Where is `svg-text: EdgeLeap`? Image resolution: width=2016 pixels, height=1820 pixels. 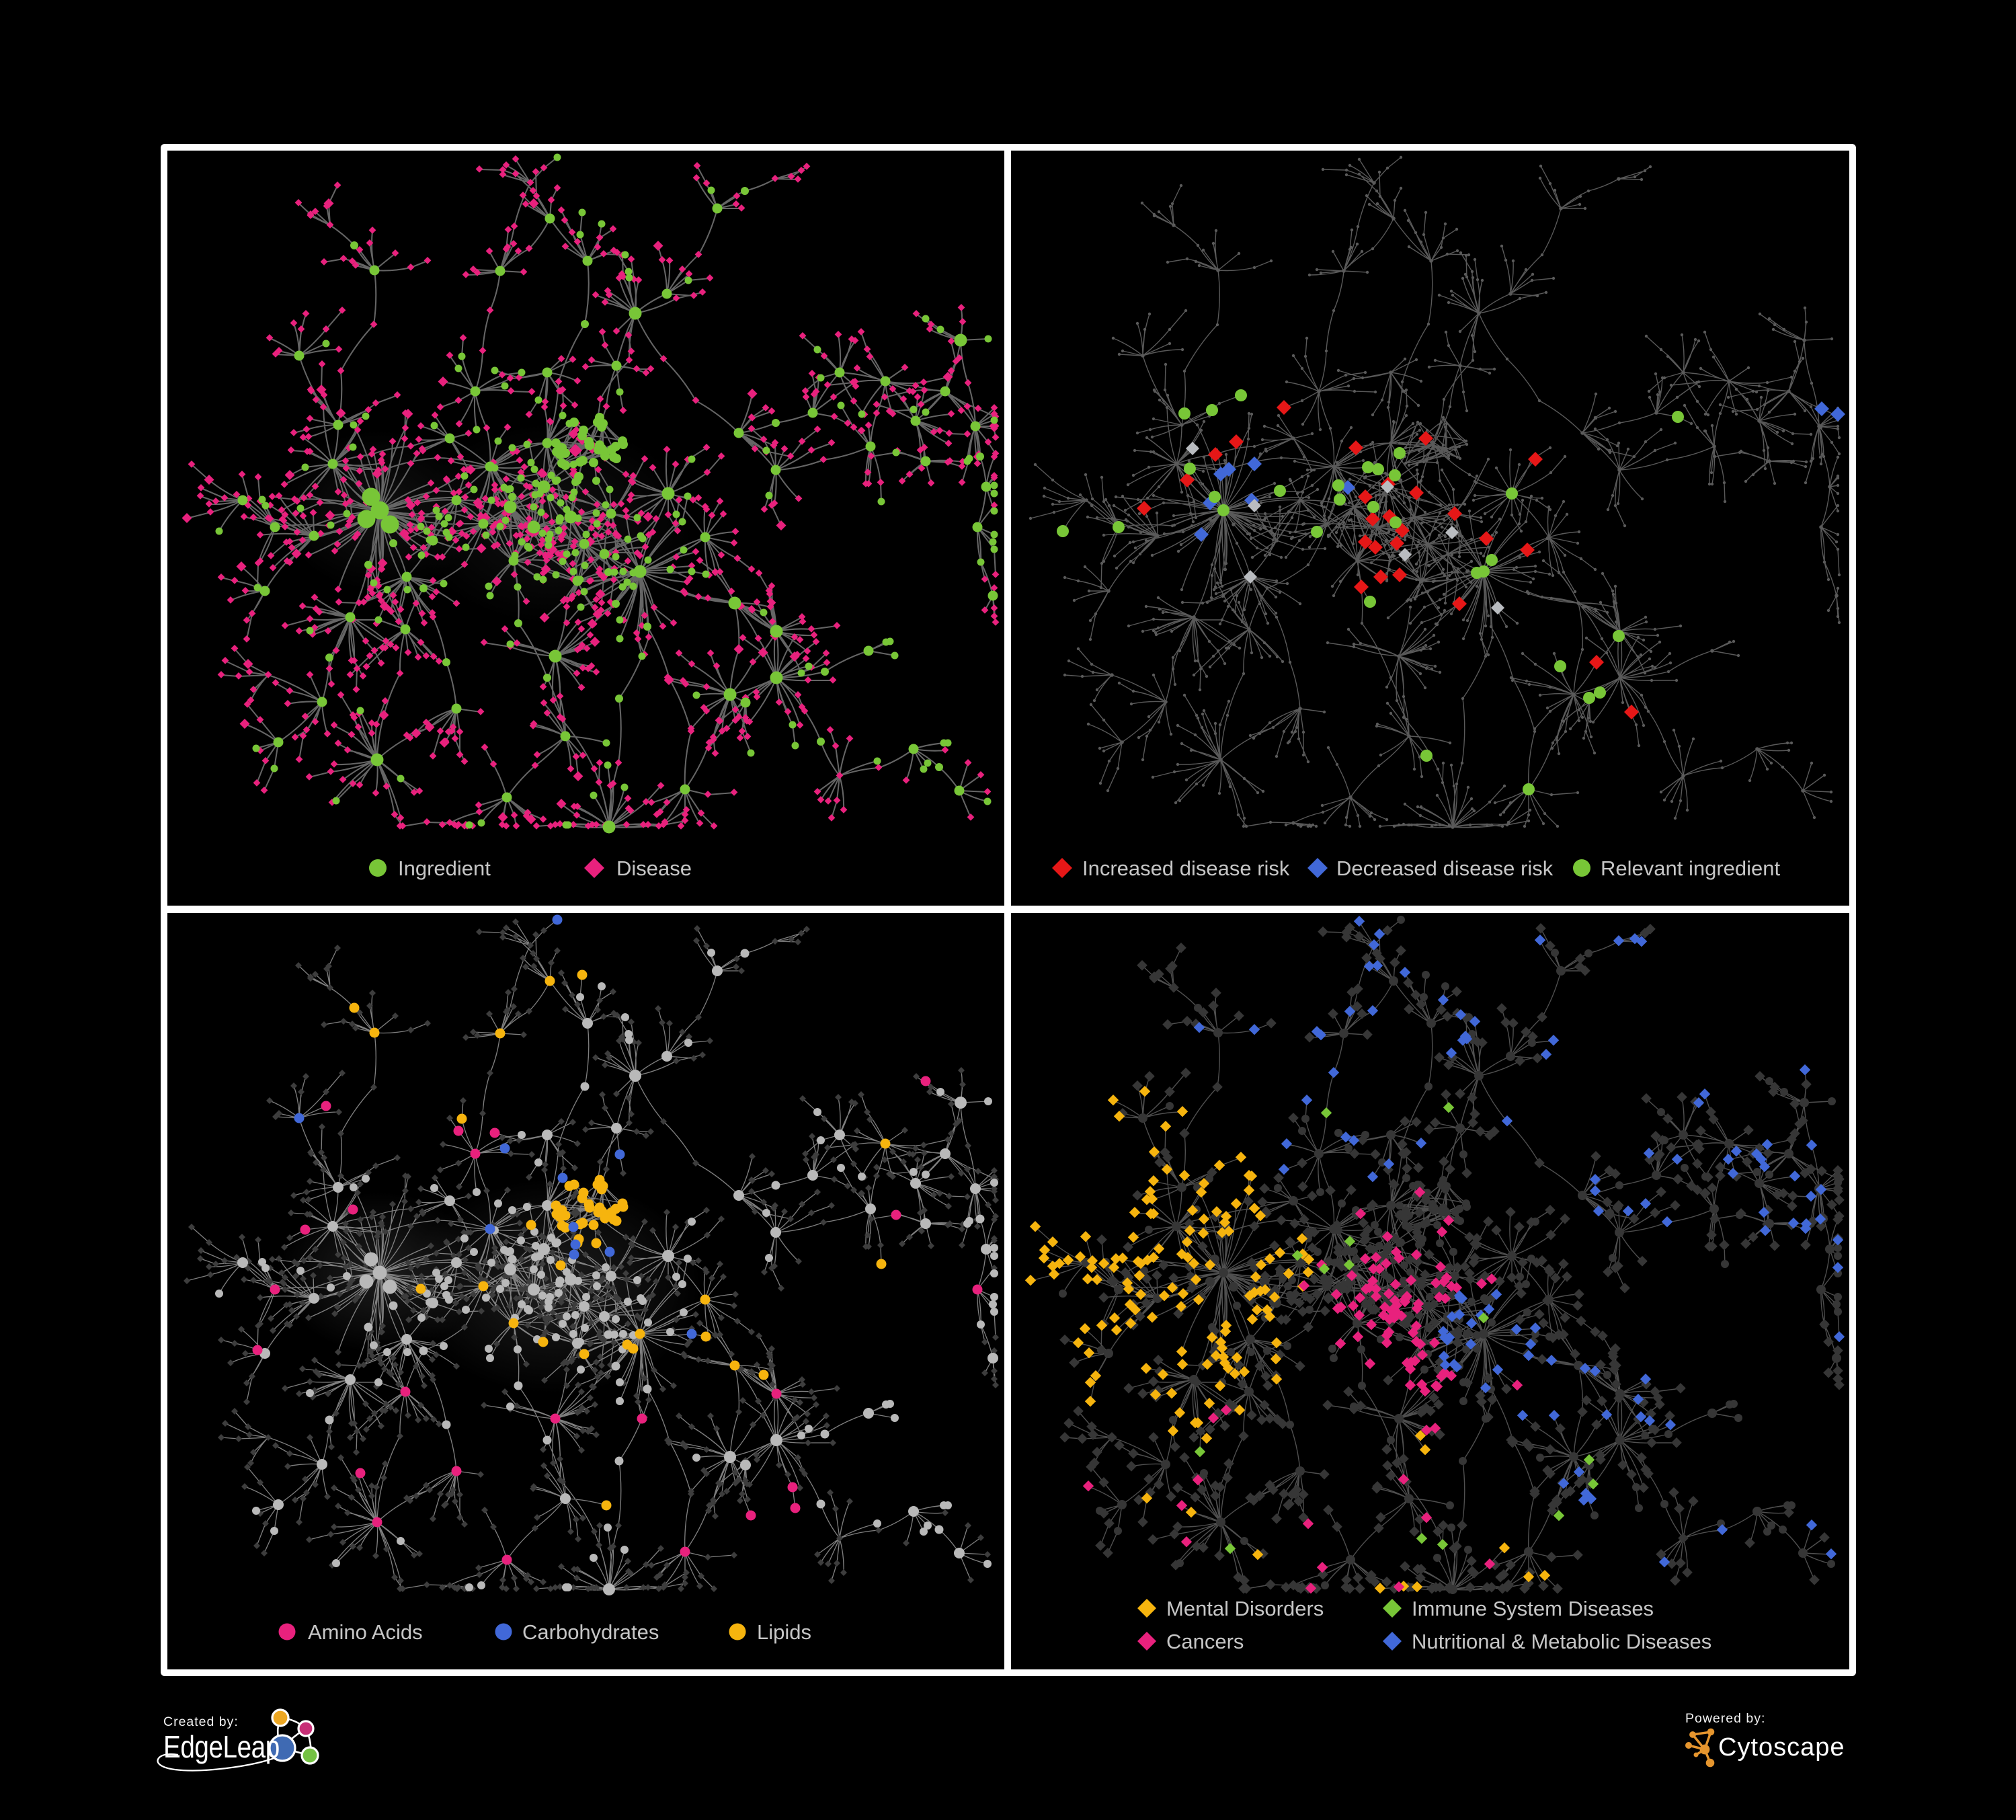 svg-text: EdgeLeap is located at coordinates (221, 1747).